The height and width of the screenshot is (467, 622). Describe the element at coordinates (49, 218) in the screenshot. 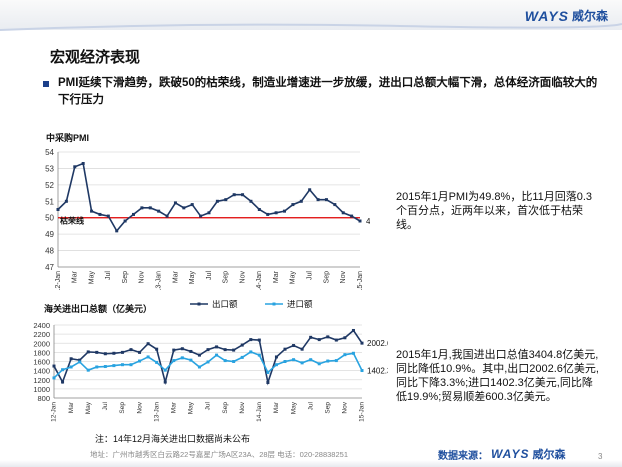

I see `y-tick-label: 50` at that location.